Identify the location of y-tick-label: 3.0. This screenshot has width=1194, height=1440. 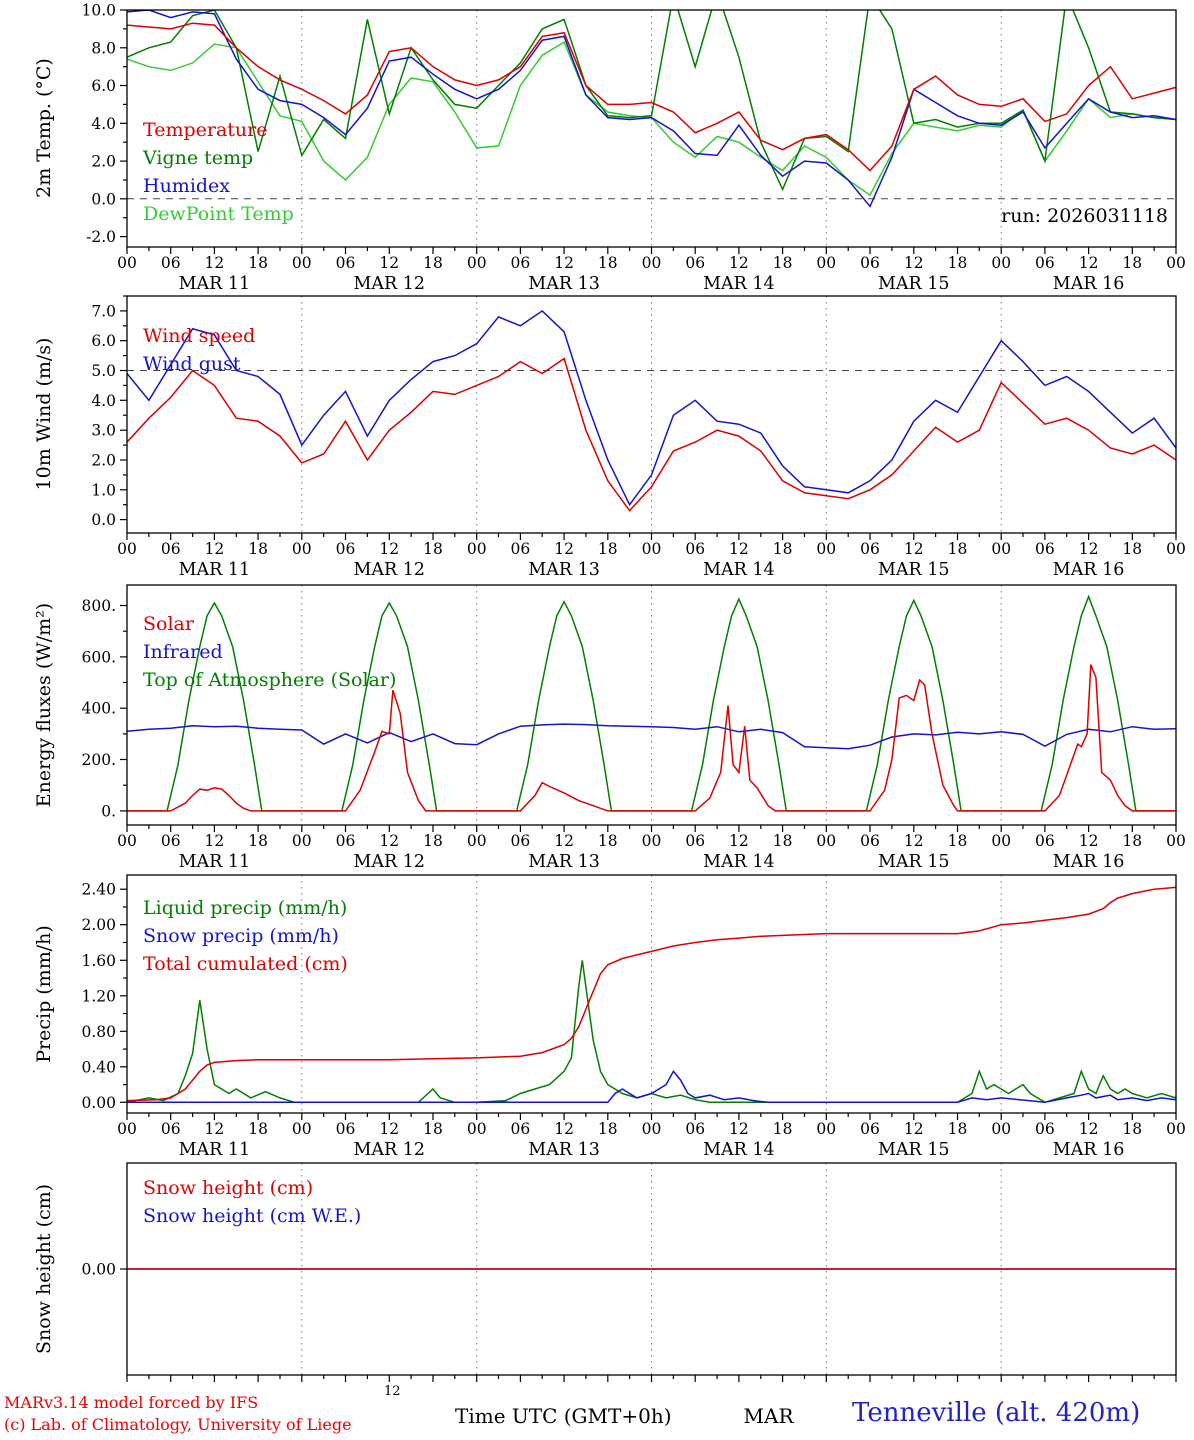
(103, 431).